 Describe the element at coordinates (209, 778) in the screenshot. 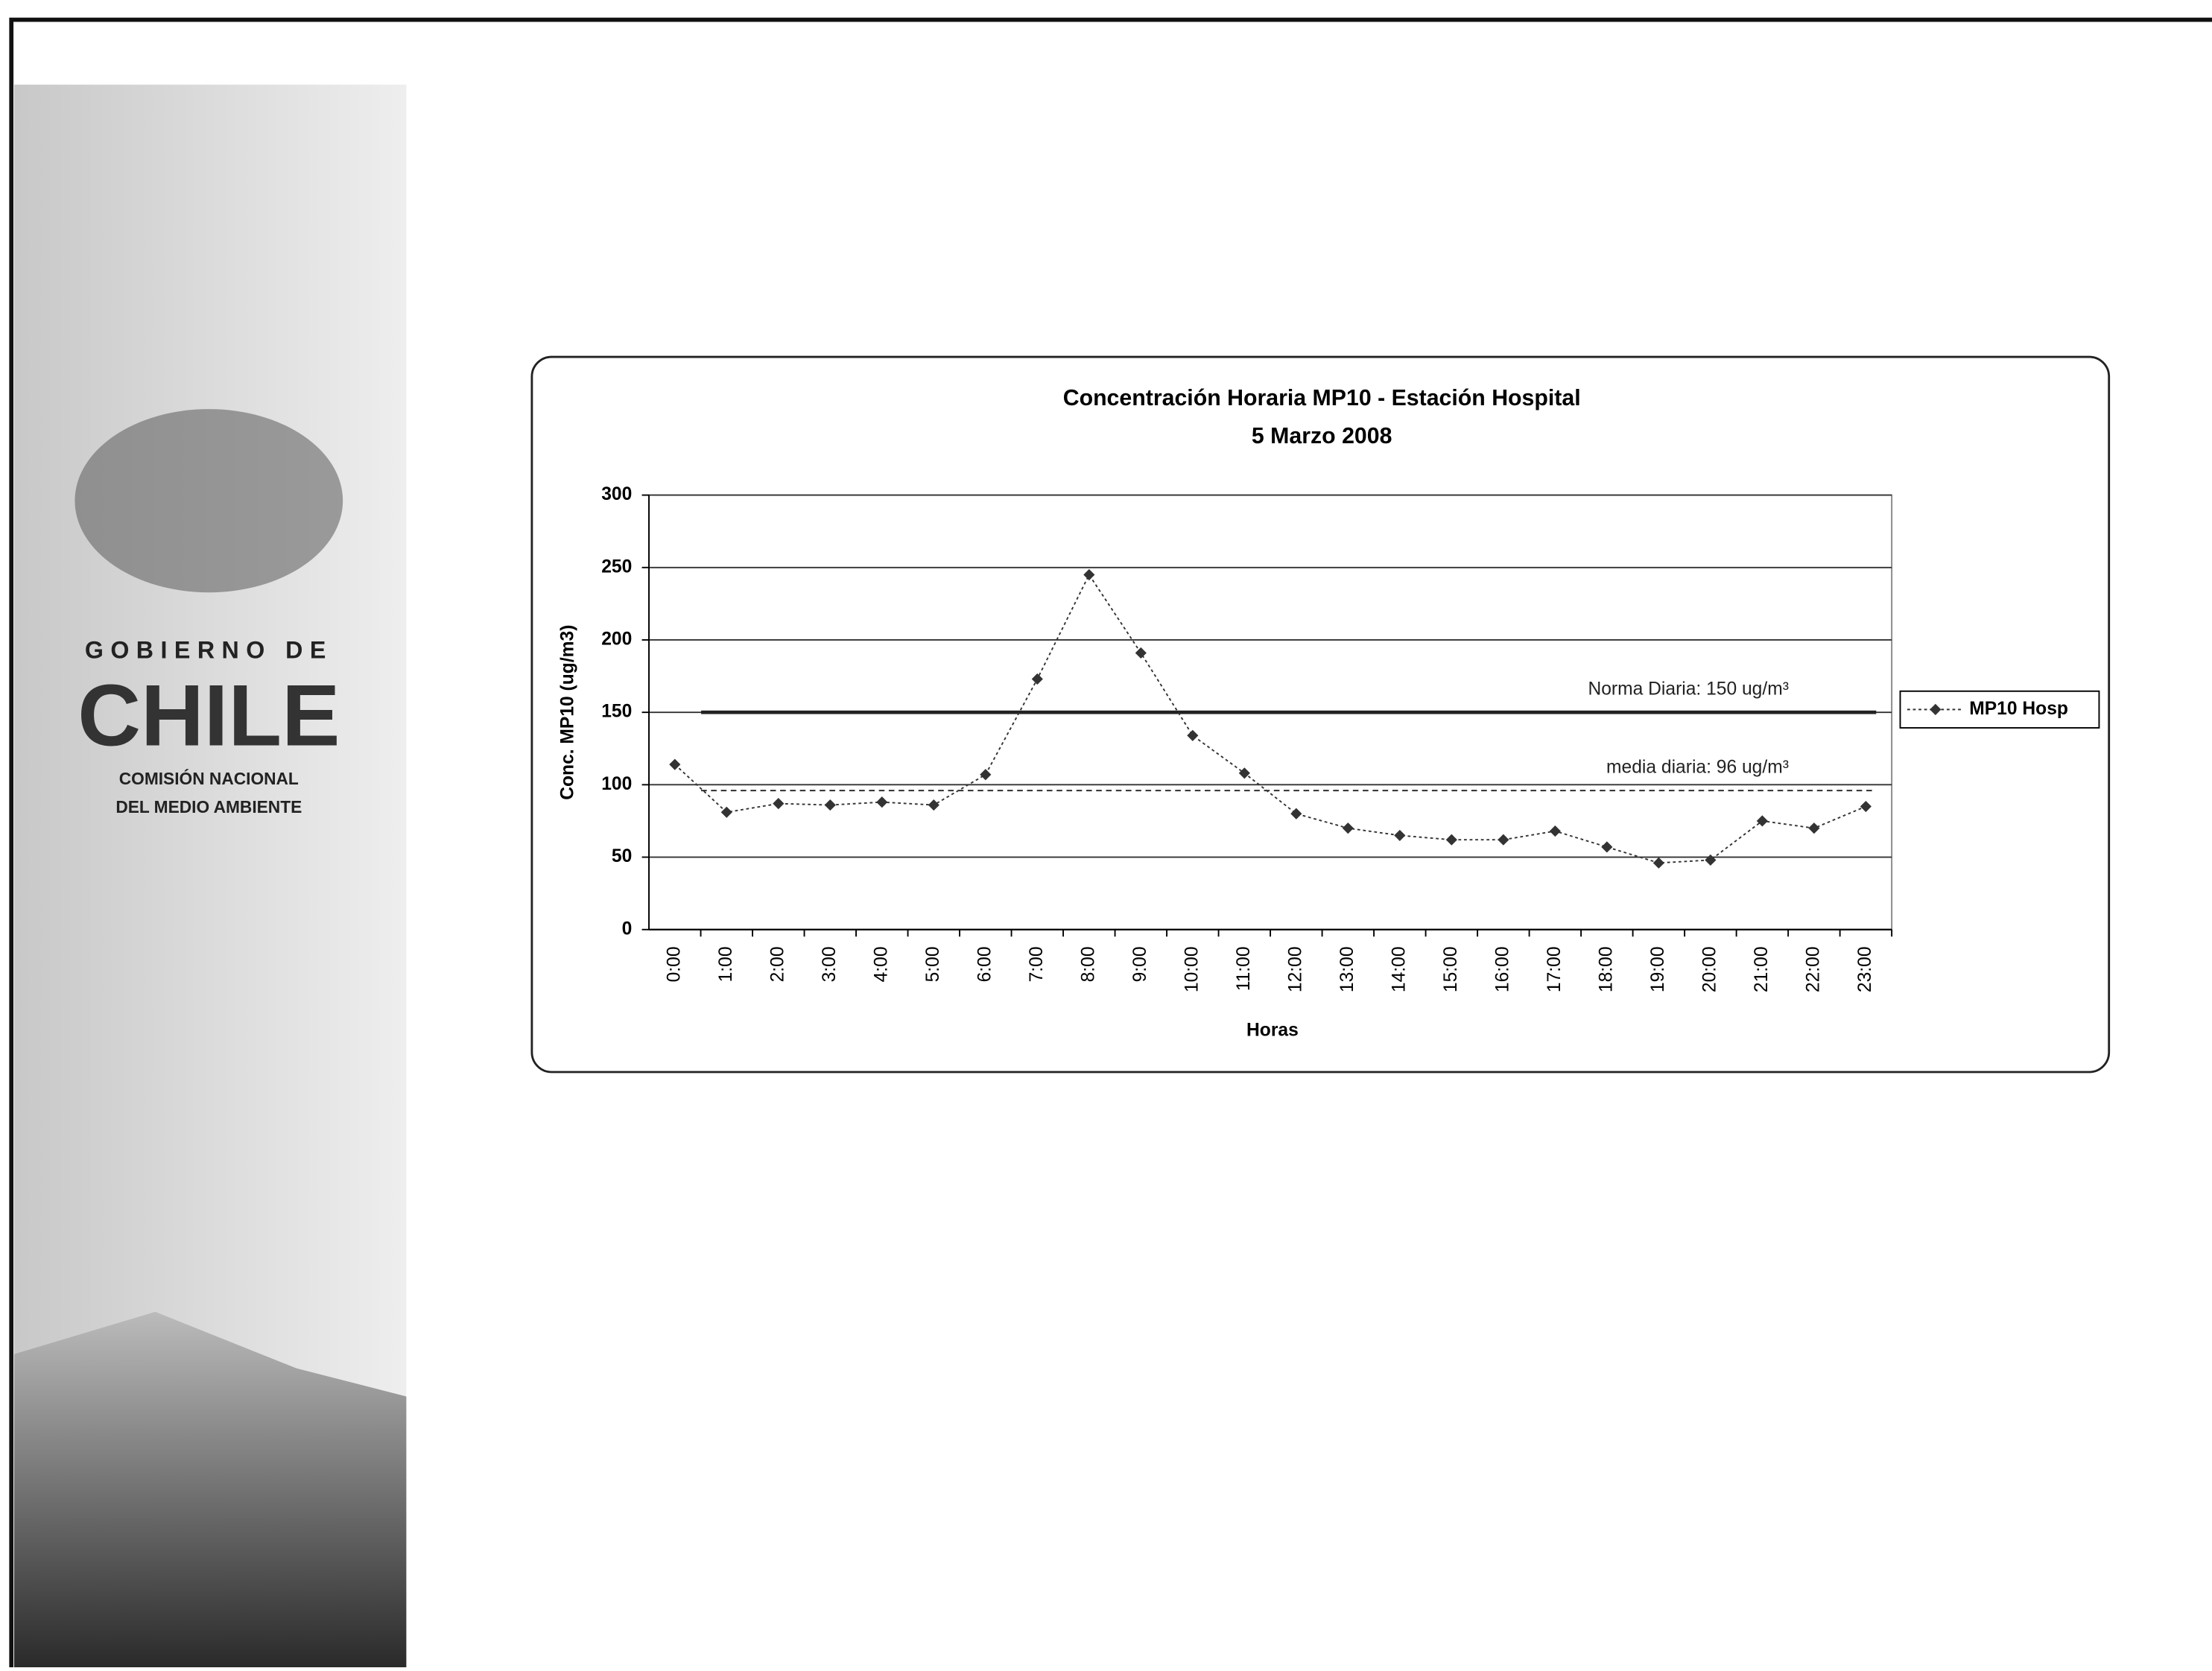

I see `logo-text: COMISIÓN NACIONAL` at that location.